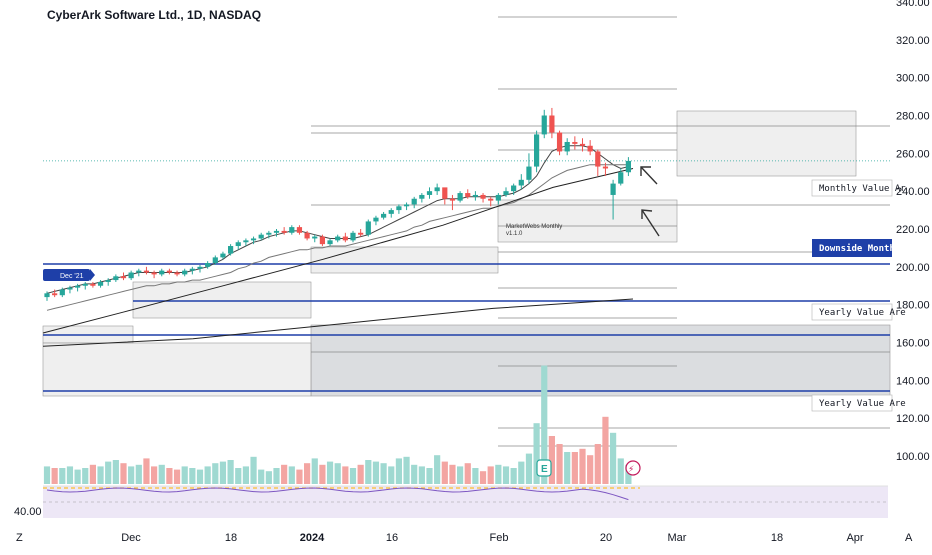 Image resolution: width=932 pixels, height=555 pixels. Describe the element at coordinates (913, 79) in the screenshot. I see `y-tick-label: 300.00` at that location.